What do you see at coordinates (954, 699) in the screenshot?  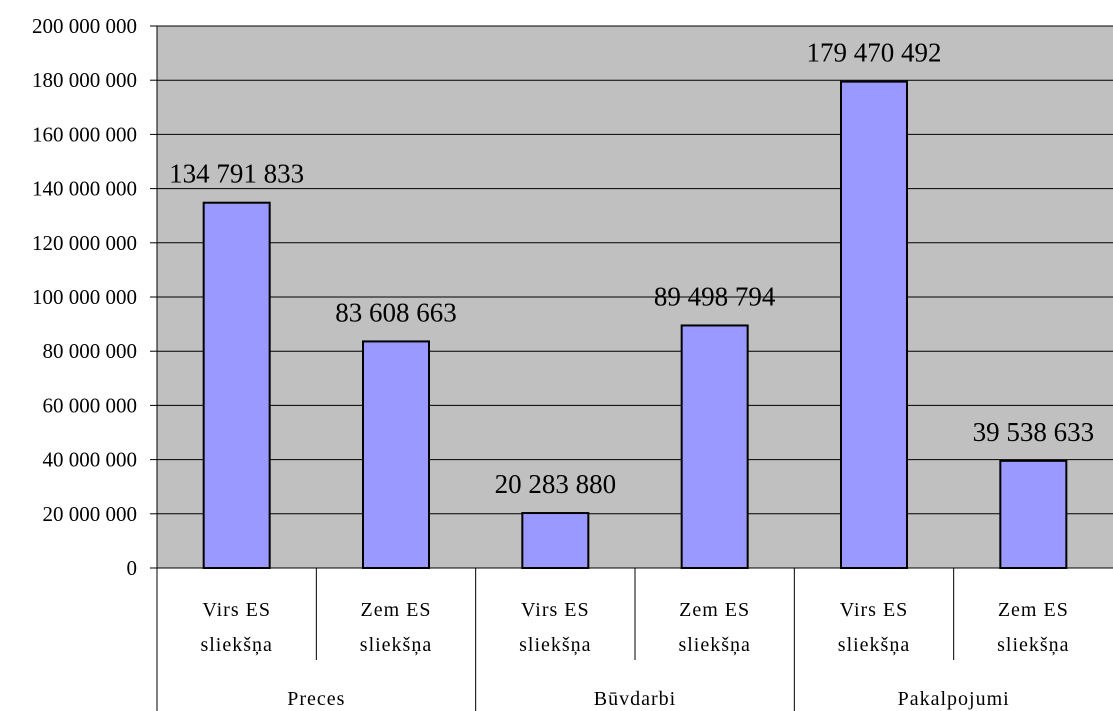 I see `group-label: Pakalpojumi` at bounding box center [954, 699].